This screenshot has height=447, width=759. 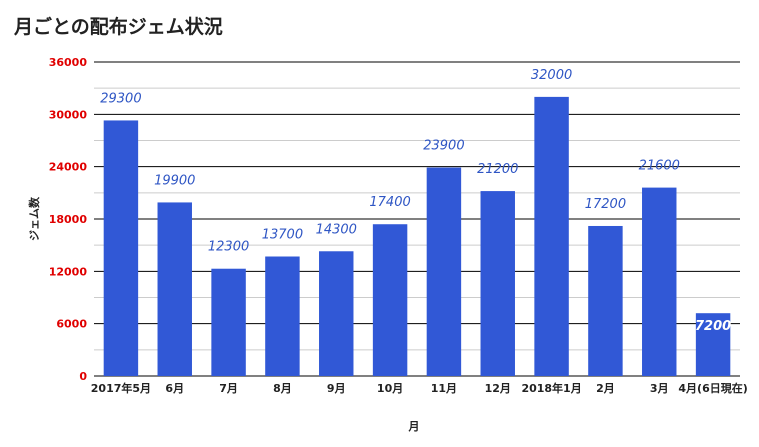 I want to click on y-tick-label: 0, so click(x=83, y=376).